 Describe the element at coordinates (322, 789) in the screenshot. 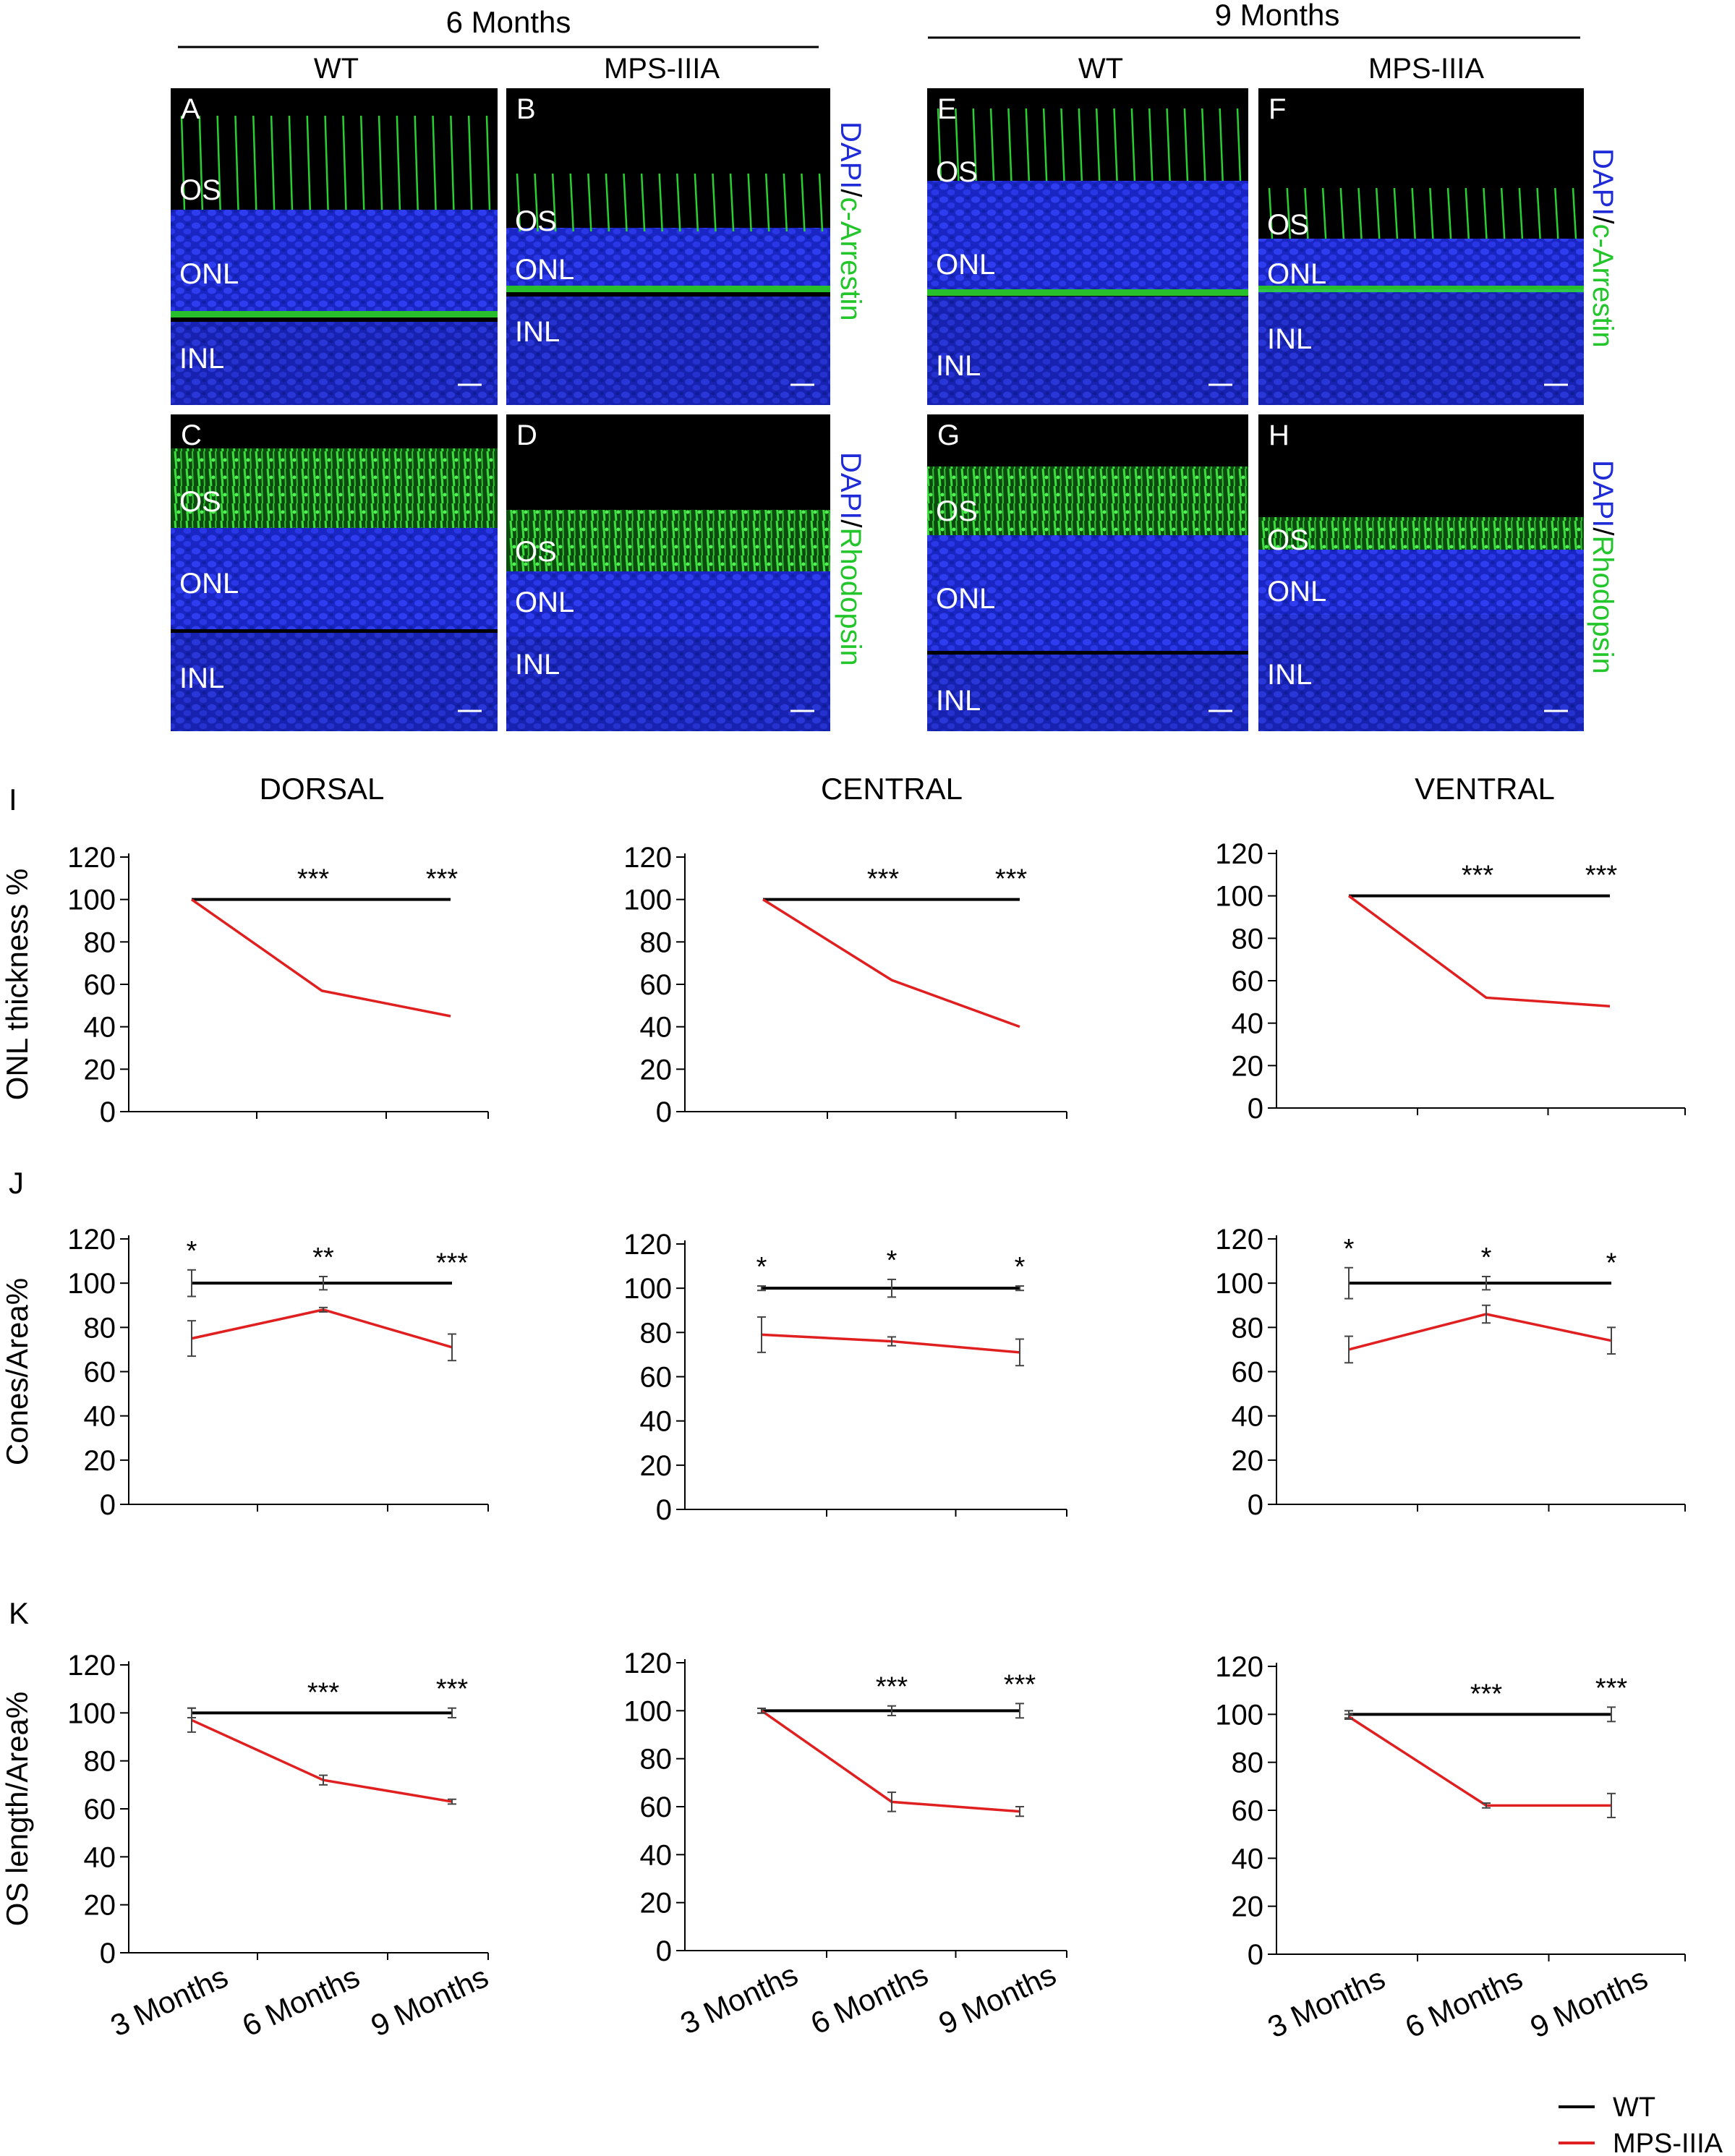

I see `region-title-dorsal: DORSAL` at that location.